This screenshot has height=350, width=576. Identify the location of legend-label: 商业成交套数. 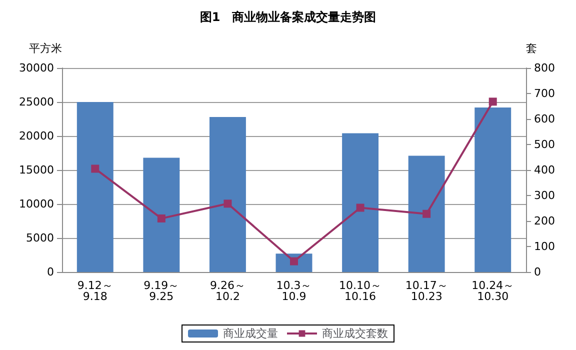
(355, 333).